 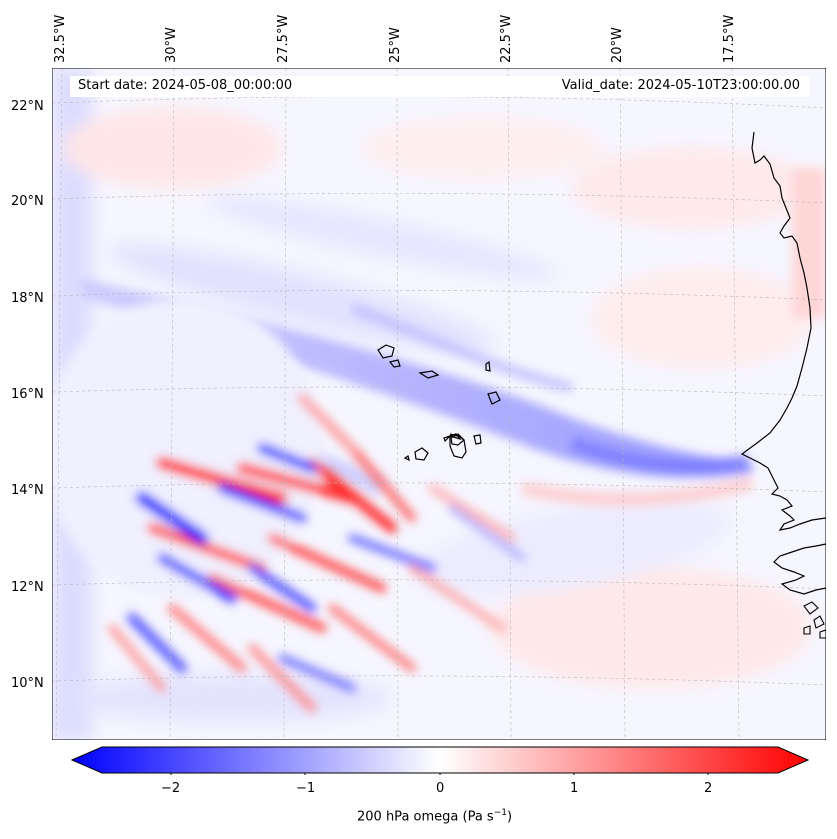 What do you see at coordinates (506, 38) in the screenshot?
I see `lon-label-22-5w: 22.5°W` at bounding box center [506, 38].